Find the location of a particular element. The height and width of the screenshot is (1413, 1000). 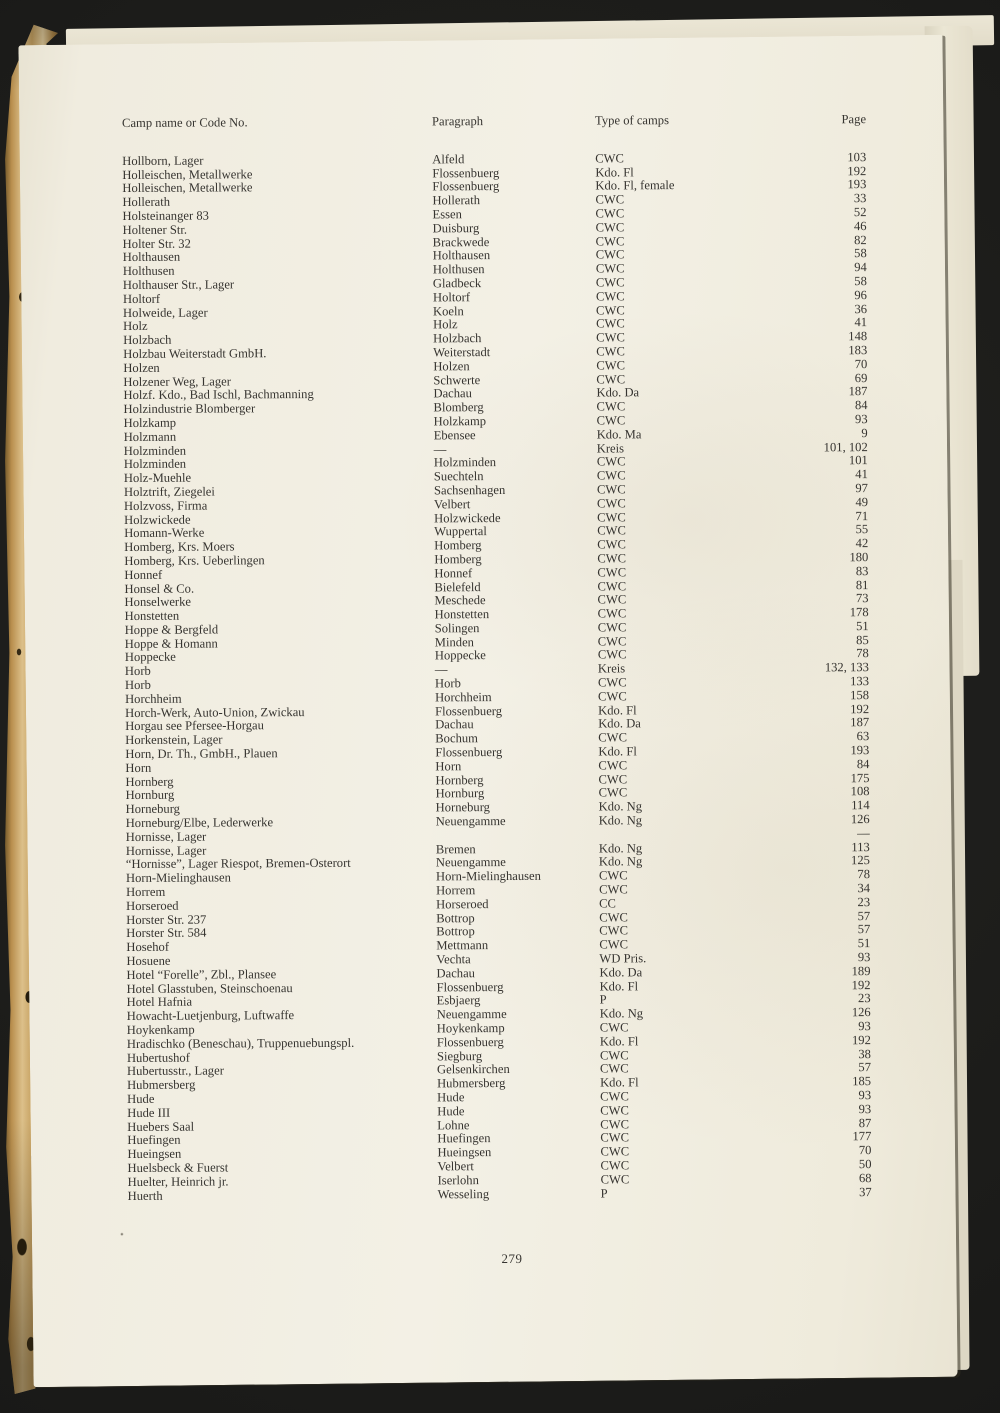

paragraph-cell: Hoykenkamp is located at coordinates (470, 1028).